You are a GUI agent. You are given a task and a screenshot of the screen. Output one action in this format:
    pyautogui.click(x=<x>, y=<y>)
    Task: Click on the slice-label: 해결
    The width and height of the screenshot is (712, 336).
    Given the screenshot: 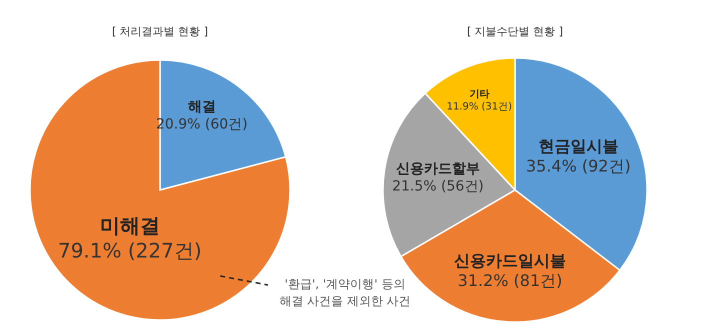 What is the action you would take?
    pyautogui.click(x=202, y=107)
    